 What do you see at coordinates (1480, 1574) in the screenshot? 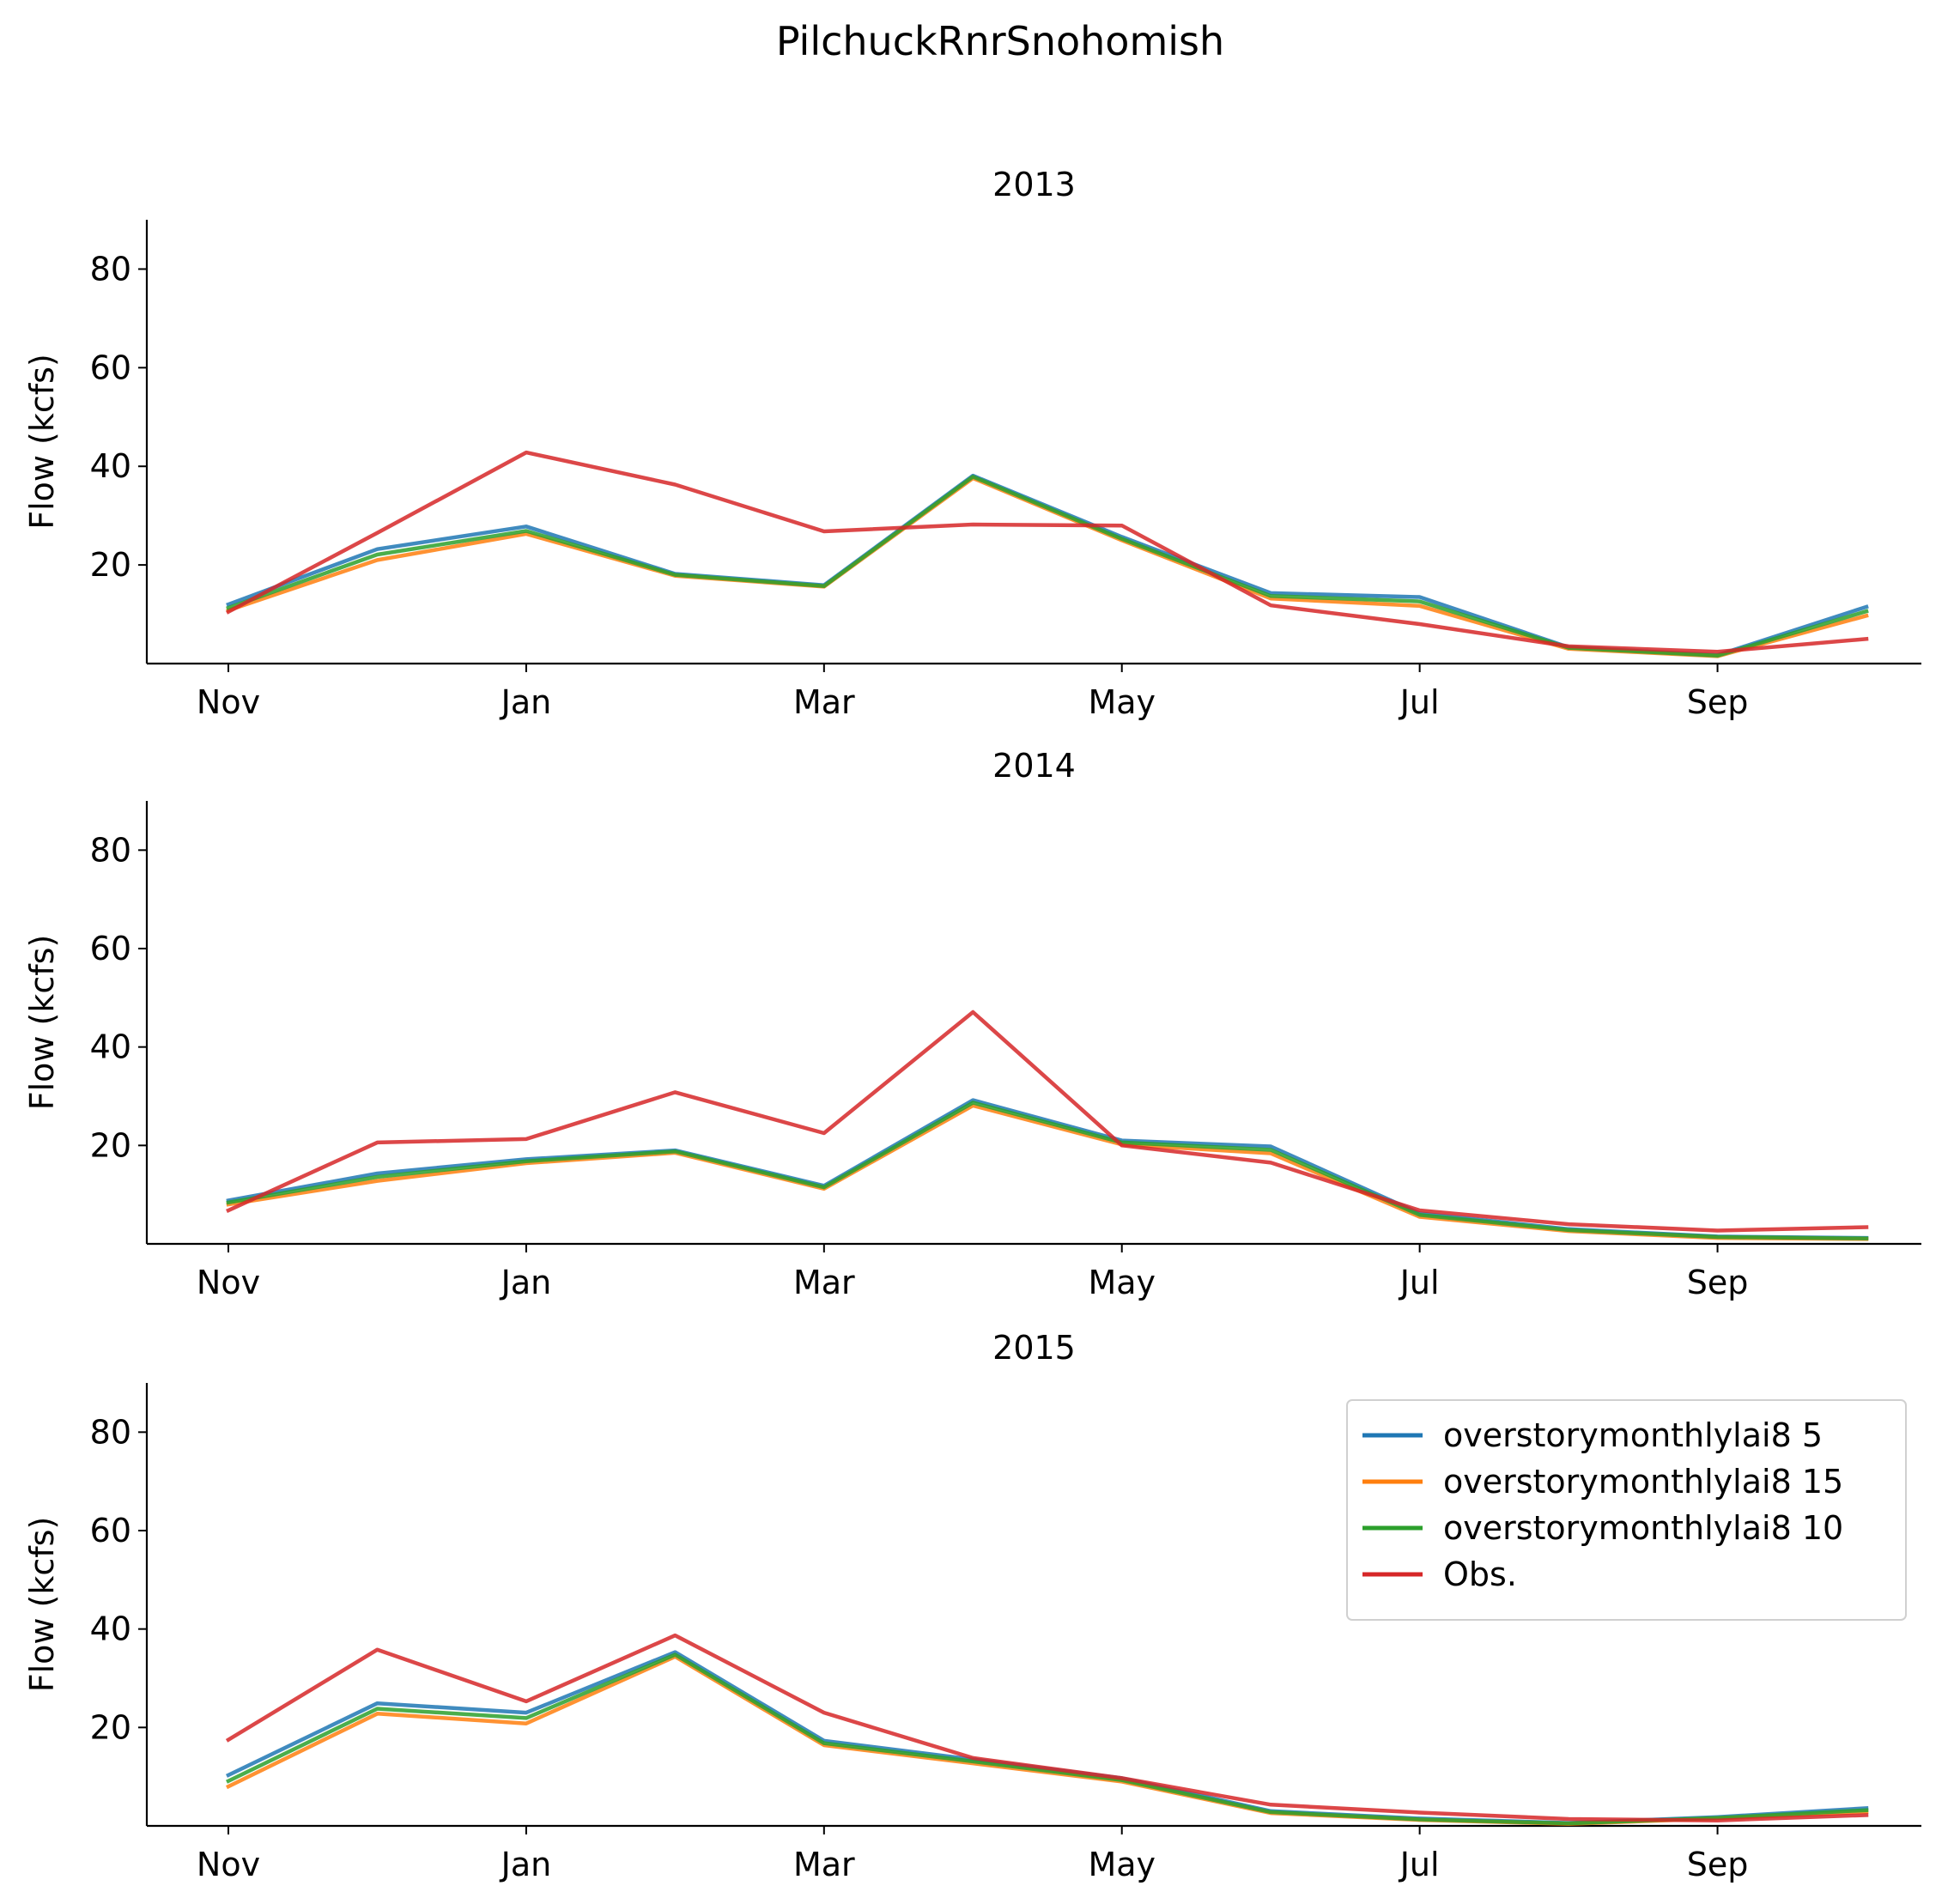
I see `legend-entry-label: Obs.` at bounding box center [1480, 1574].